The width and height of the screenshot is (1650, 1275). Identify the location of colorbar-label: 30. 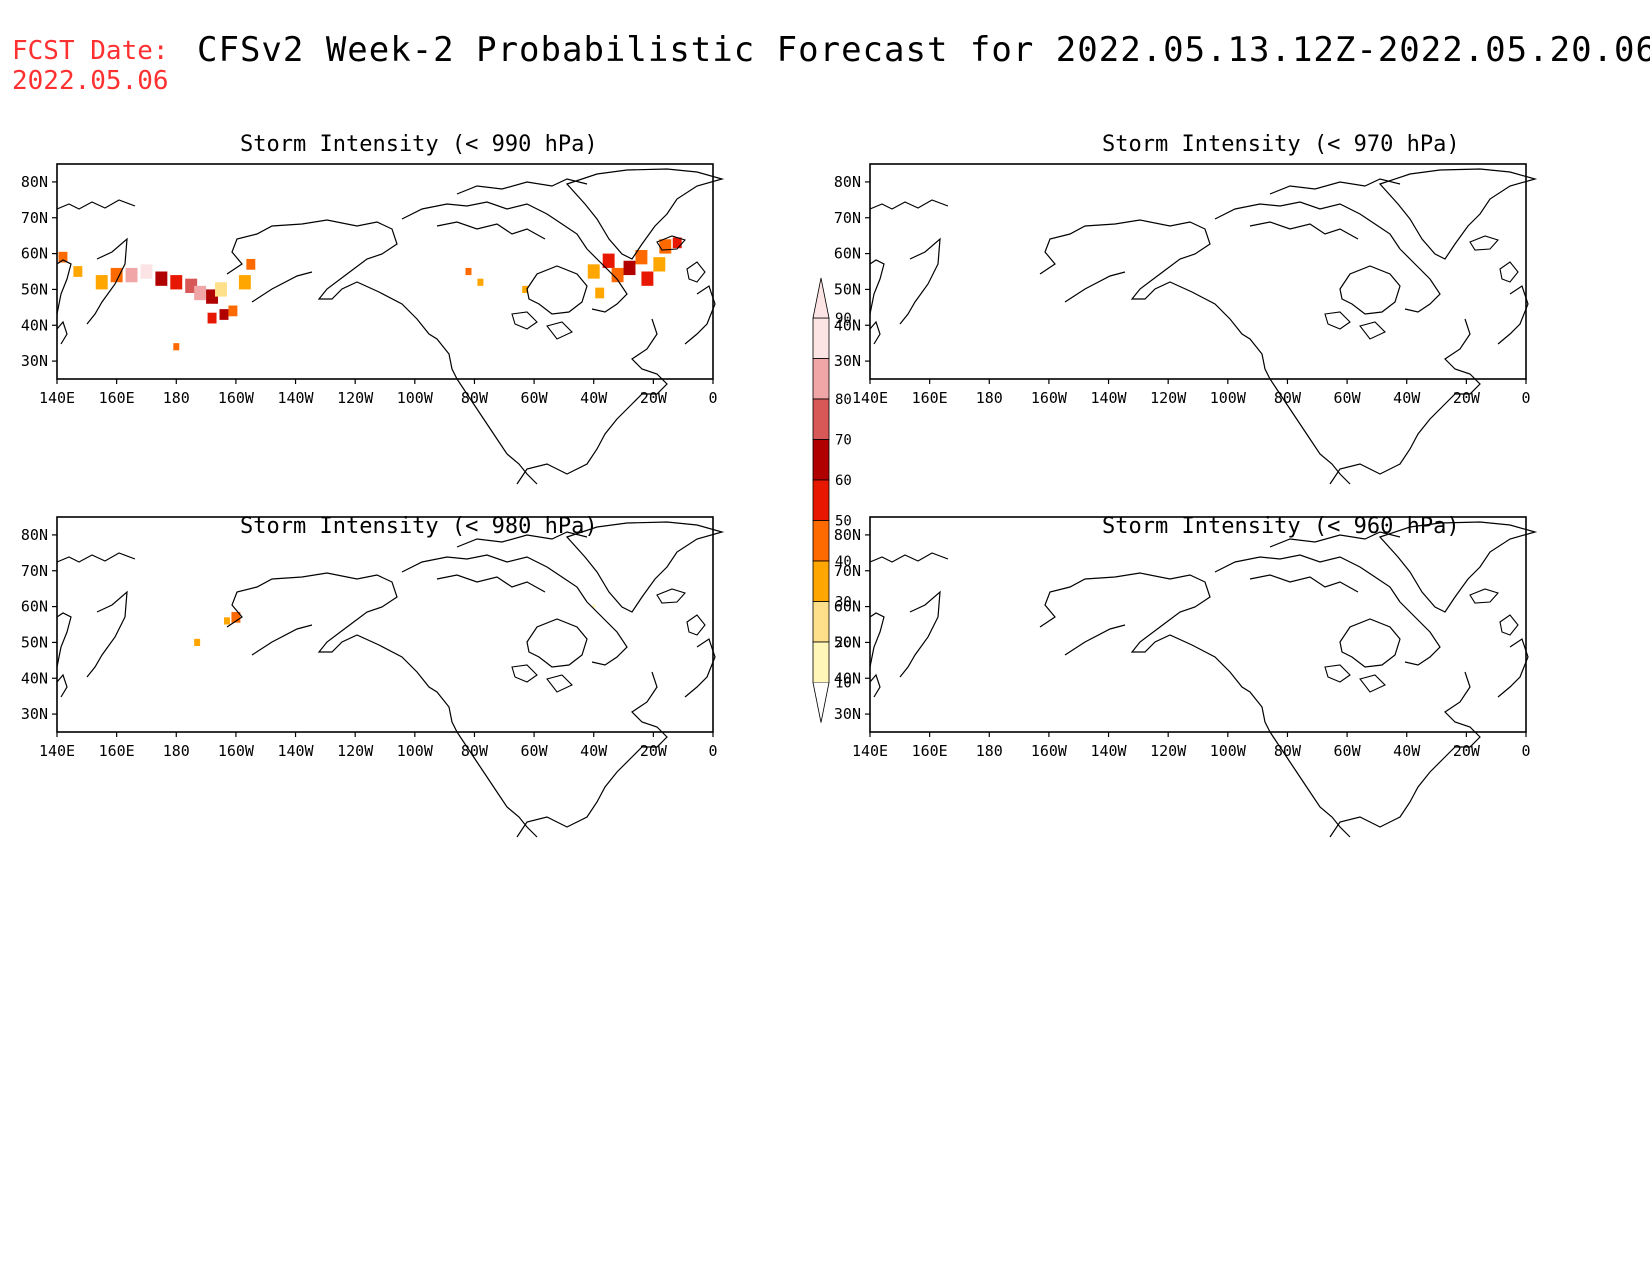
(843, 603).